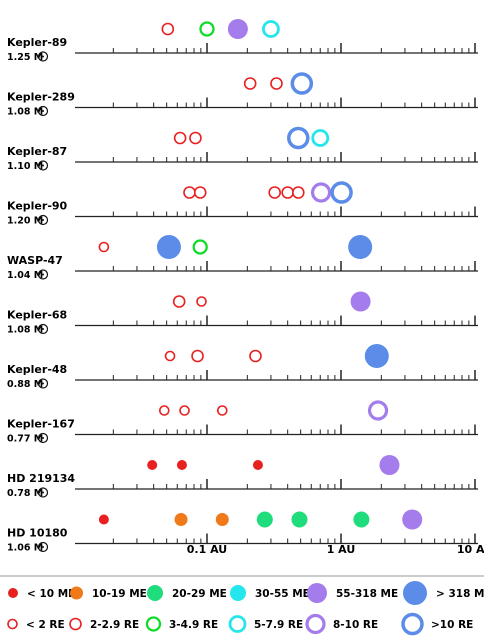 This screenshot has width=484, height=640. What do you see at coordinates (199, 594) in the screenshot?
I see `legend-label: 20-29 ME` at bounding box center [199, 594].